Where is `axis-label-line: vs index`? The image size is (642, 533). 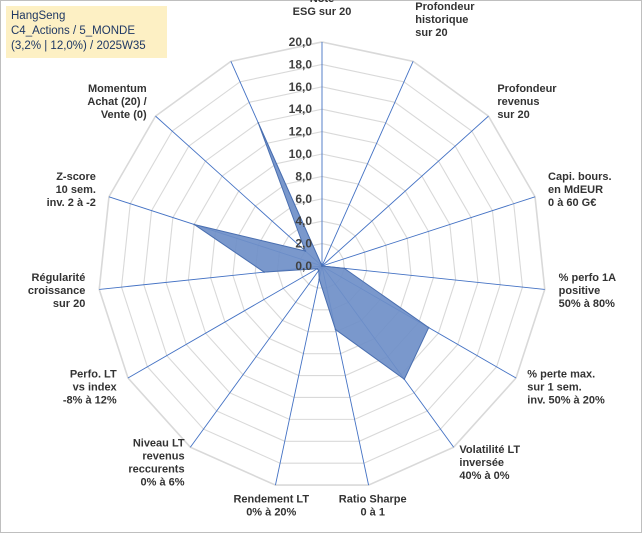
axis-label-line: vs index is located at coordinates (95, 388).